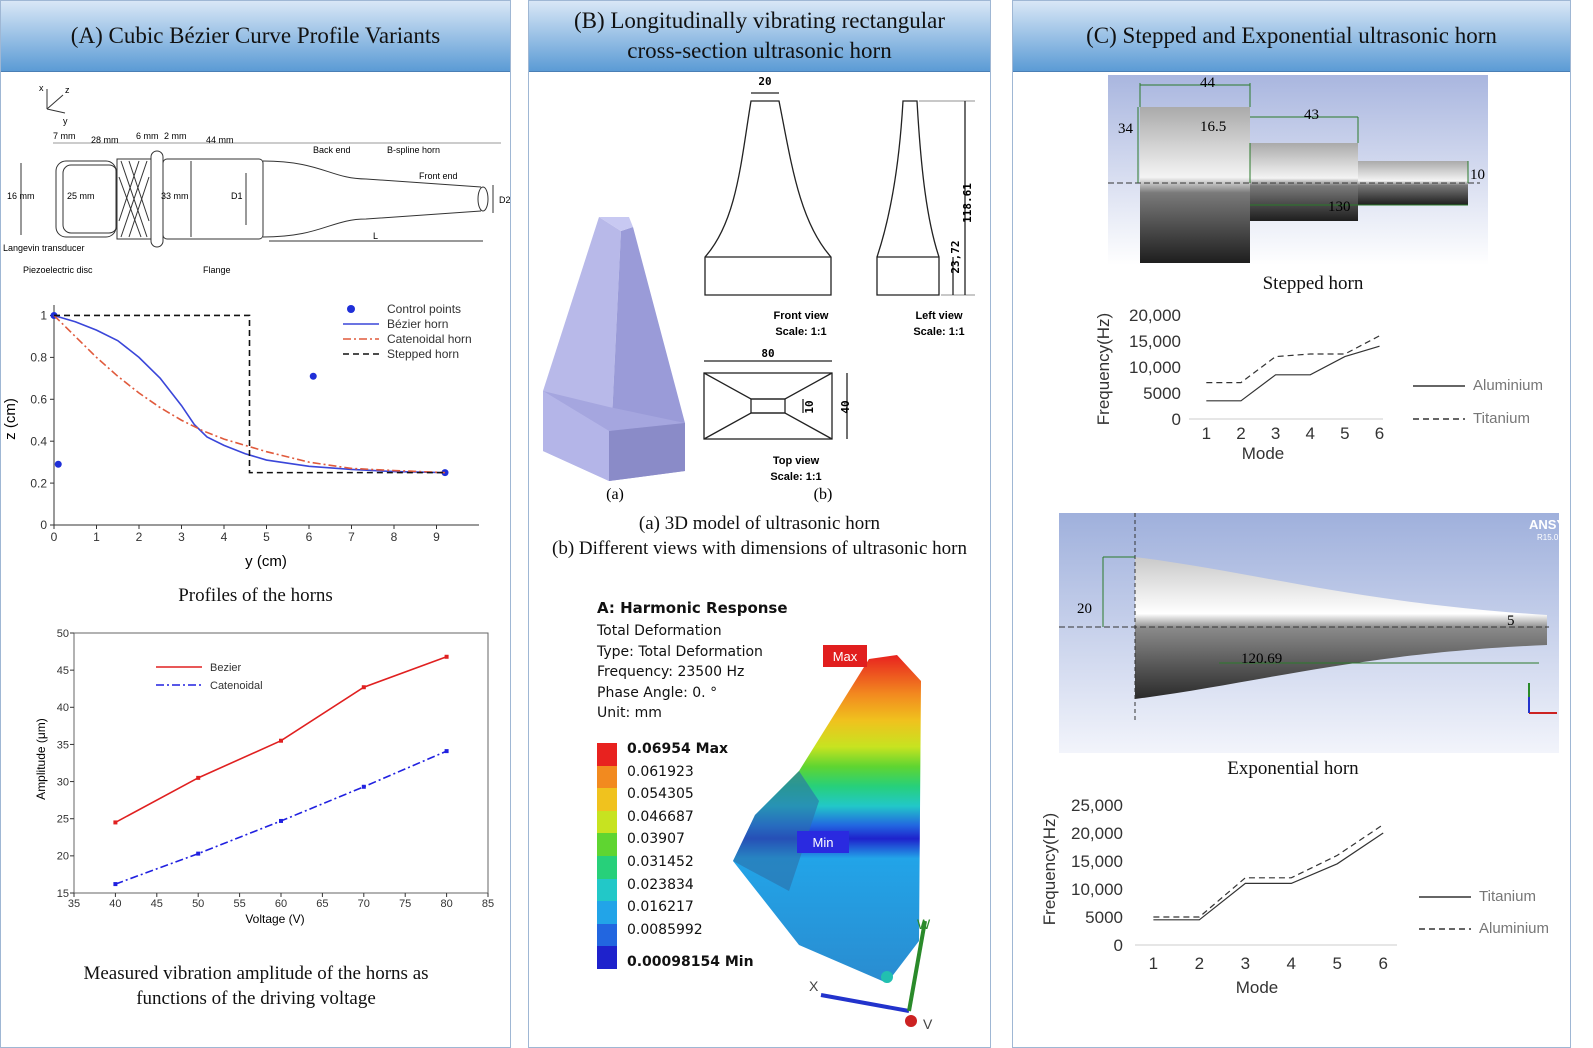  What do you see at coordinates (255, 595) in the screenshot?
I see `profile-chart-caption: Profiles of the horns` at bounding box center [255, 595].